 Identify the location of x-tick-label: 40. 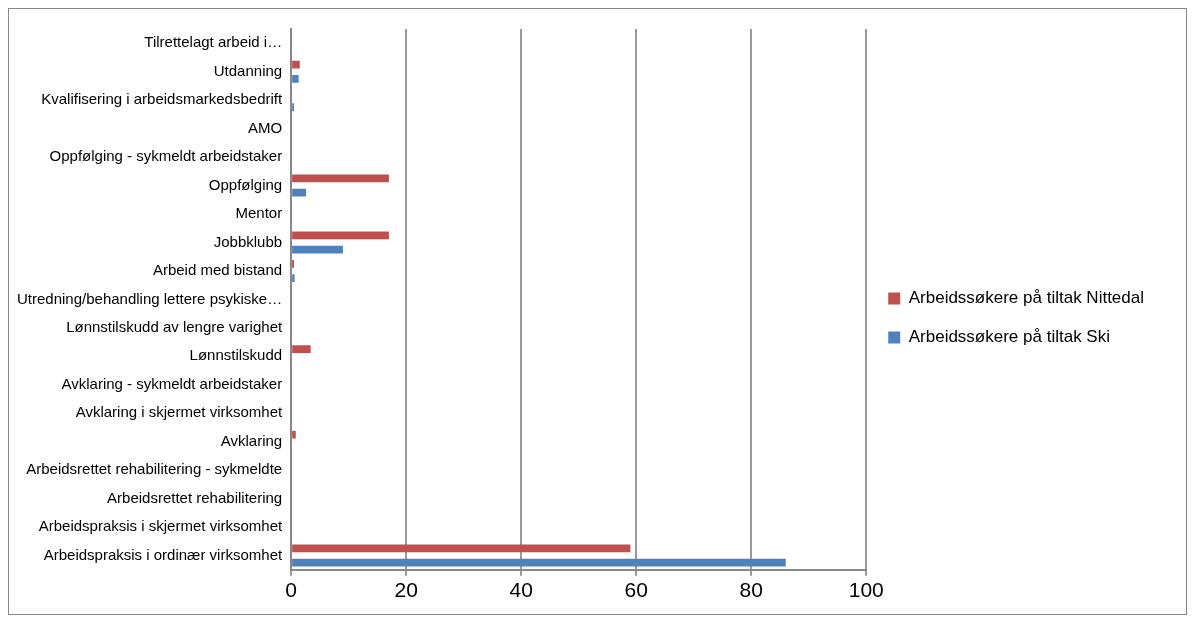
(521, 590).